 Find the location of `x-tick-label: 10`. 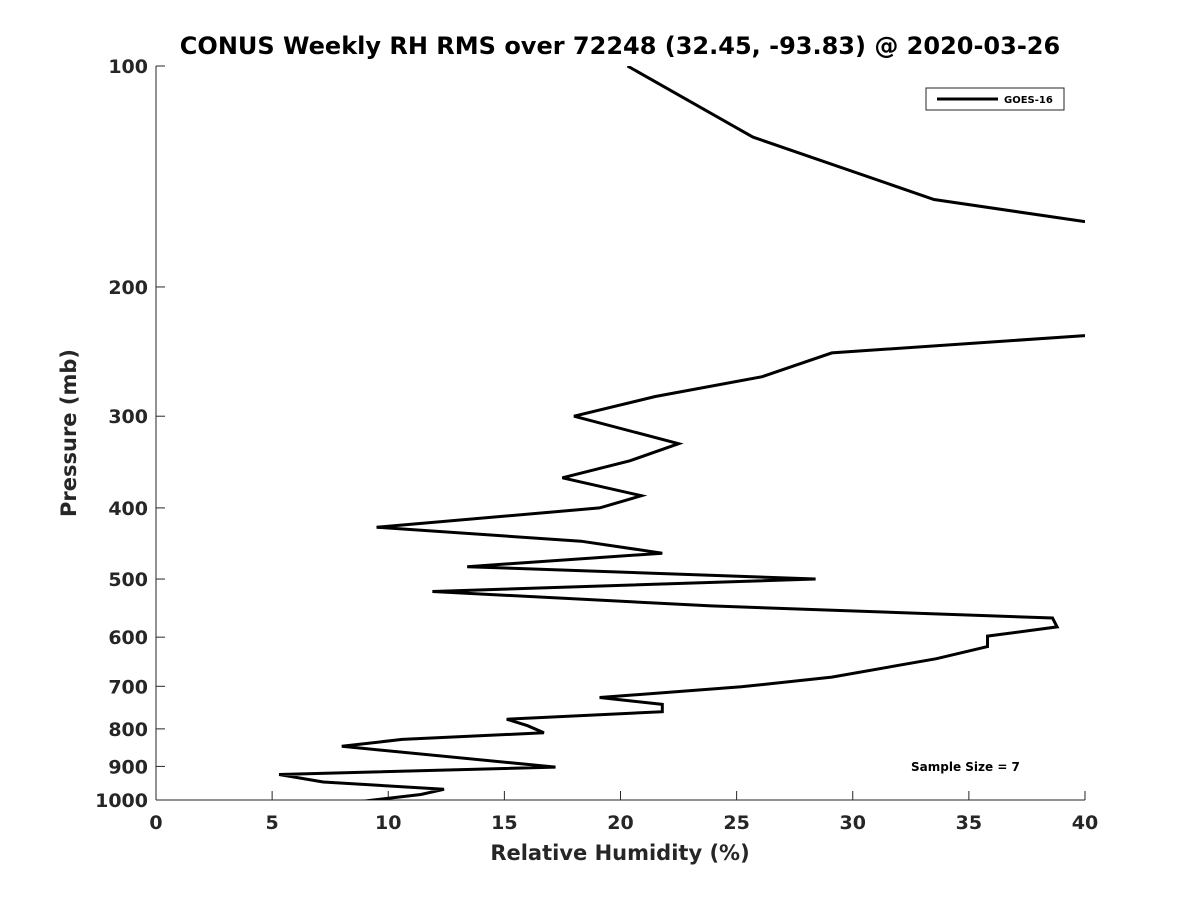

x-tick-label: 10 is located at coordinates (388, 823).